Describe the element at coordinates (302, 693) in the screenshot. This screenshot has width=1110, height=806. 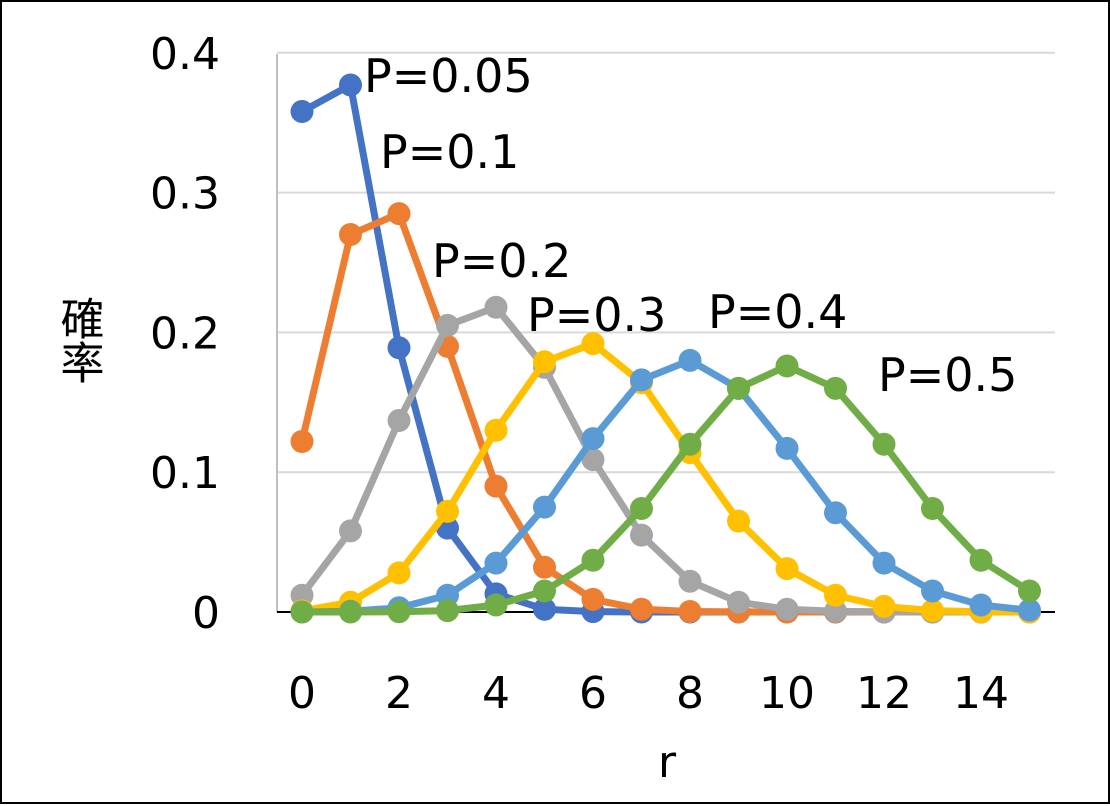
I see `x-tick-label: 0` at that location.